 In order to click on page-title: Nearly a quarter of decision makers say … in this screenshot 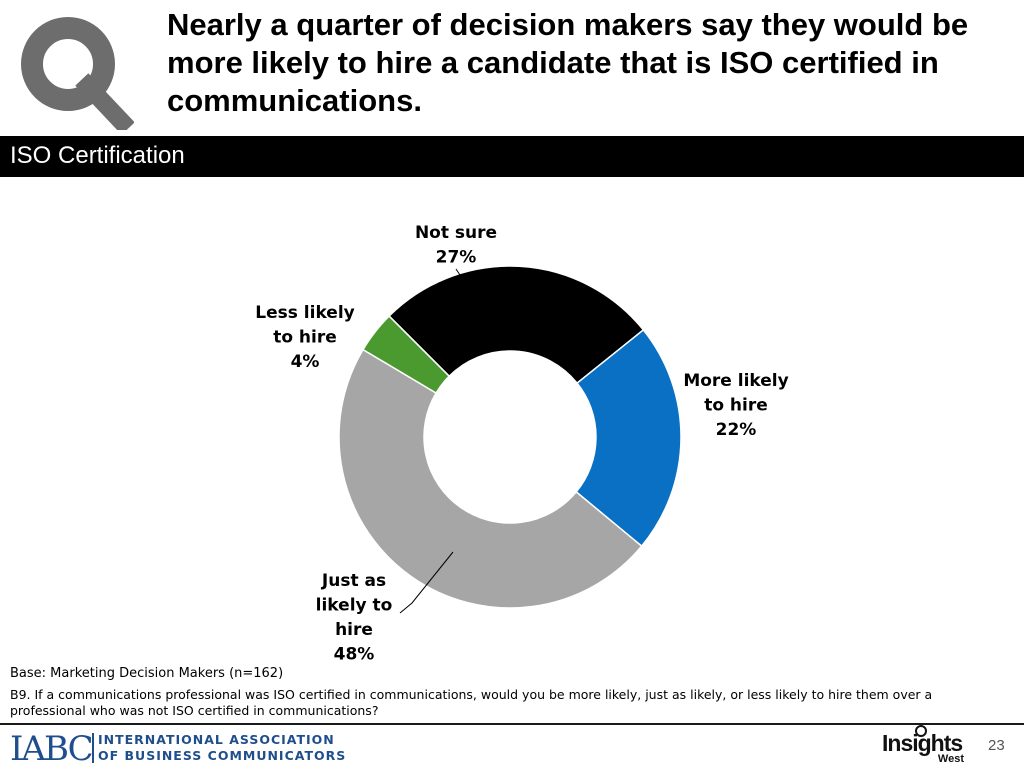, I will do `click(568, 62)`.